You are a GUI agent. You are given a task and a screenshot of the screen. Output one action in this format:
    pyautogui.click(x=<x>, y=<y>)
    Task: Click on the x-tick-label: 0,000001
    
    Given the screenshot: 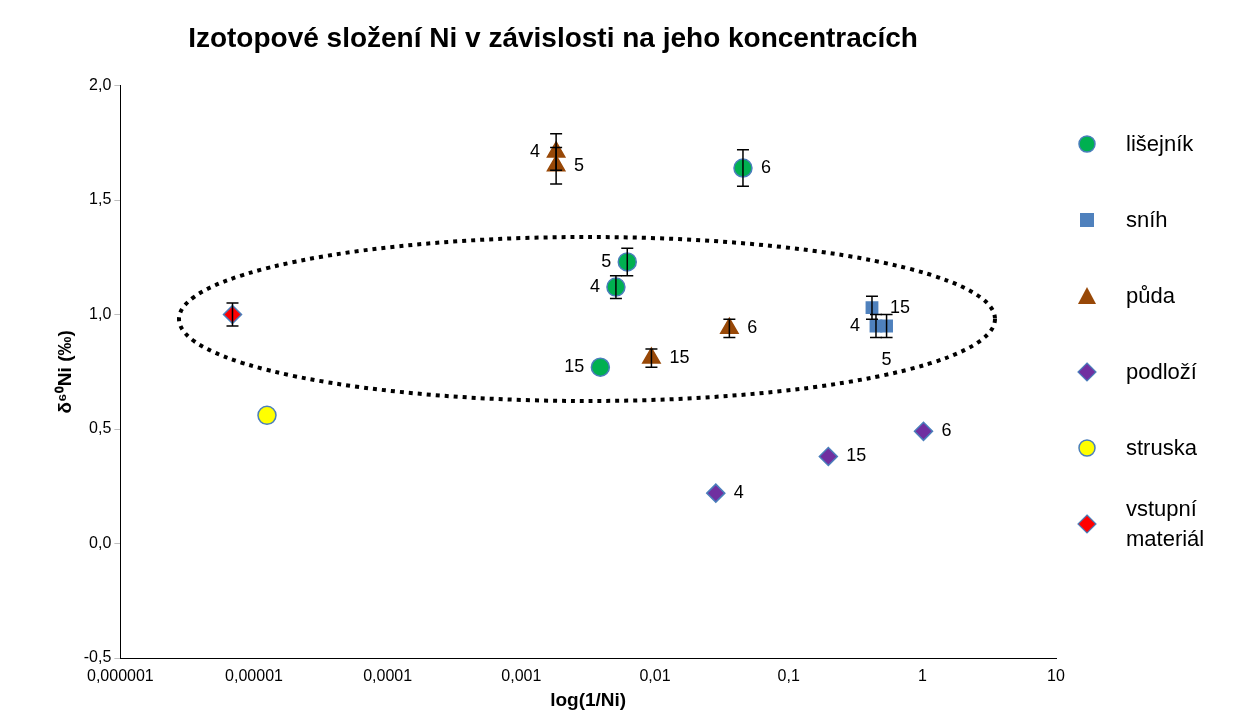 What is the action you would take?
    pyautogui.click(x=120, y=676)
    